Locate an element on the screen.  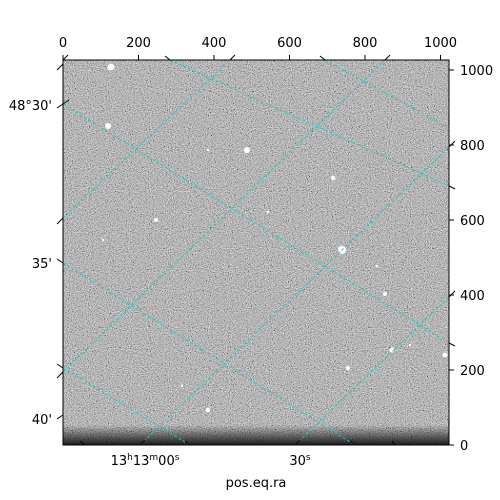
top-tick-label: 400 is located at coordinates (214, 43).